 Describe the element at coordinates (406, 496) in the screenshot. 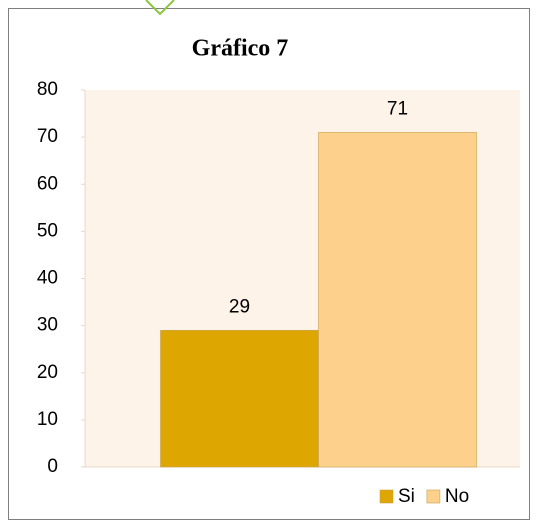

I see `legend-label: Si` at that location.